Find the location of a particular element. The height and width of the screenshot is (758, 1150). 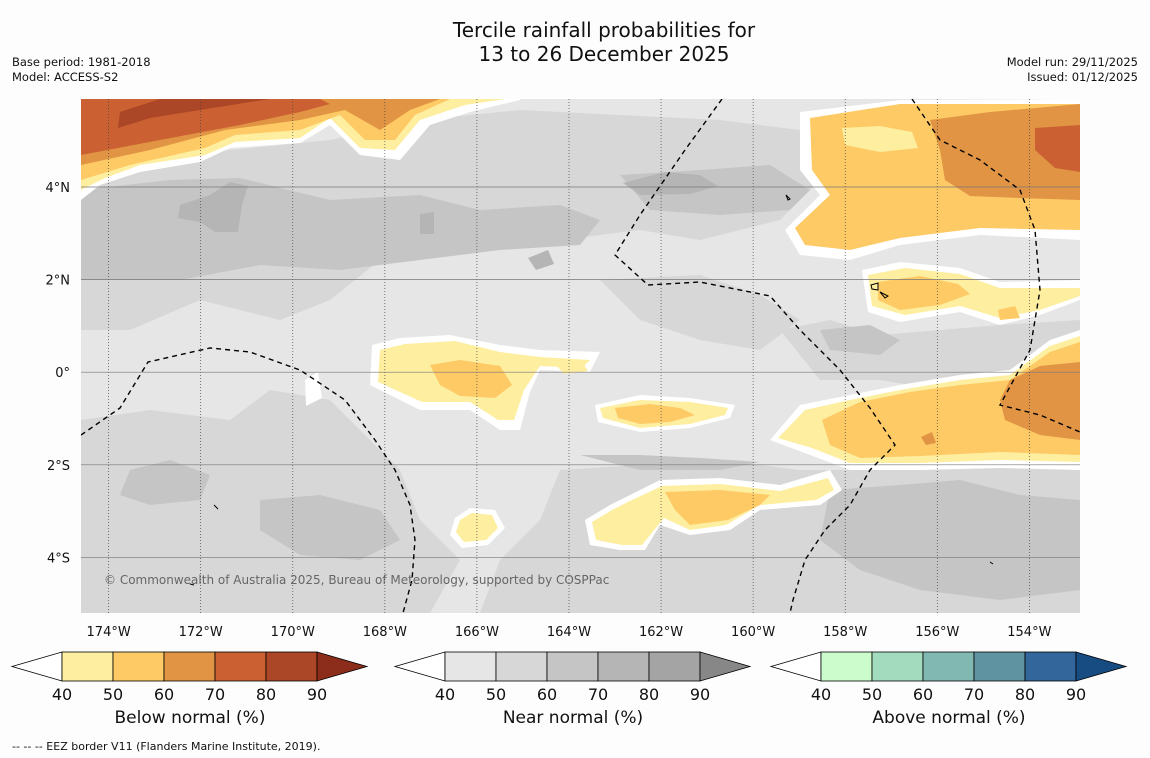

issued-date: Issued: 01/12/2025 is located at coordinates (1082, 77).